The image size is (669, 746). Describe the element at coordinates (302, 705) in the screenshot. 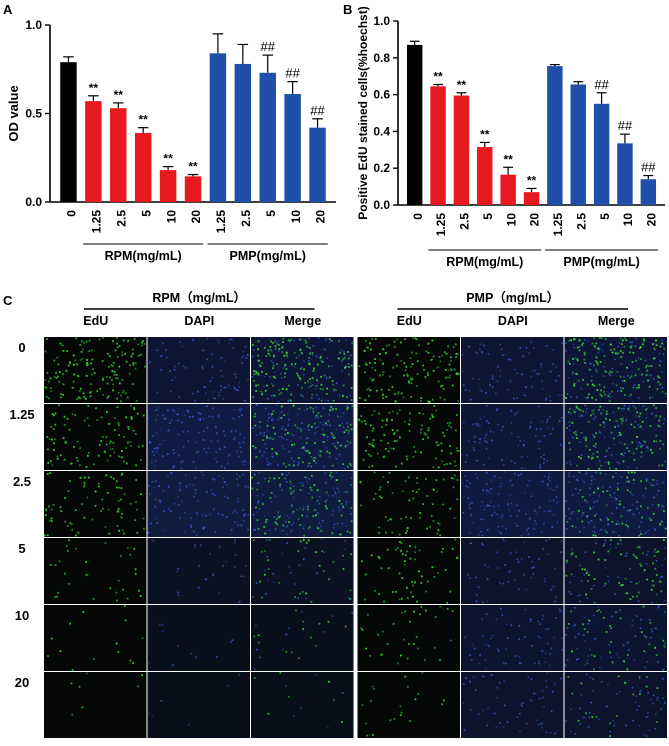

I see `nuclei-haze` at that location.